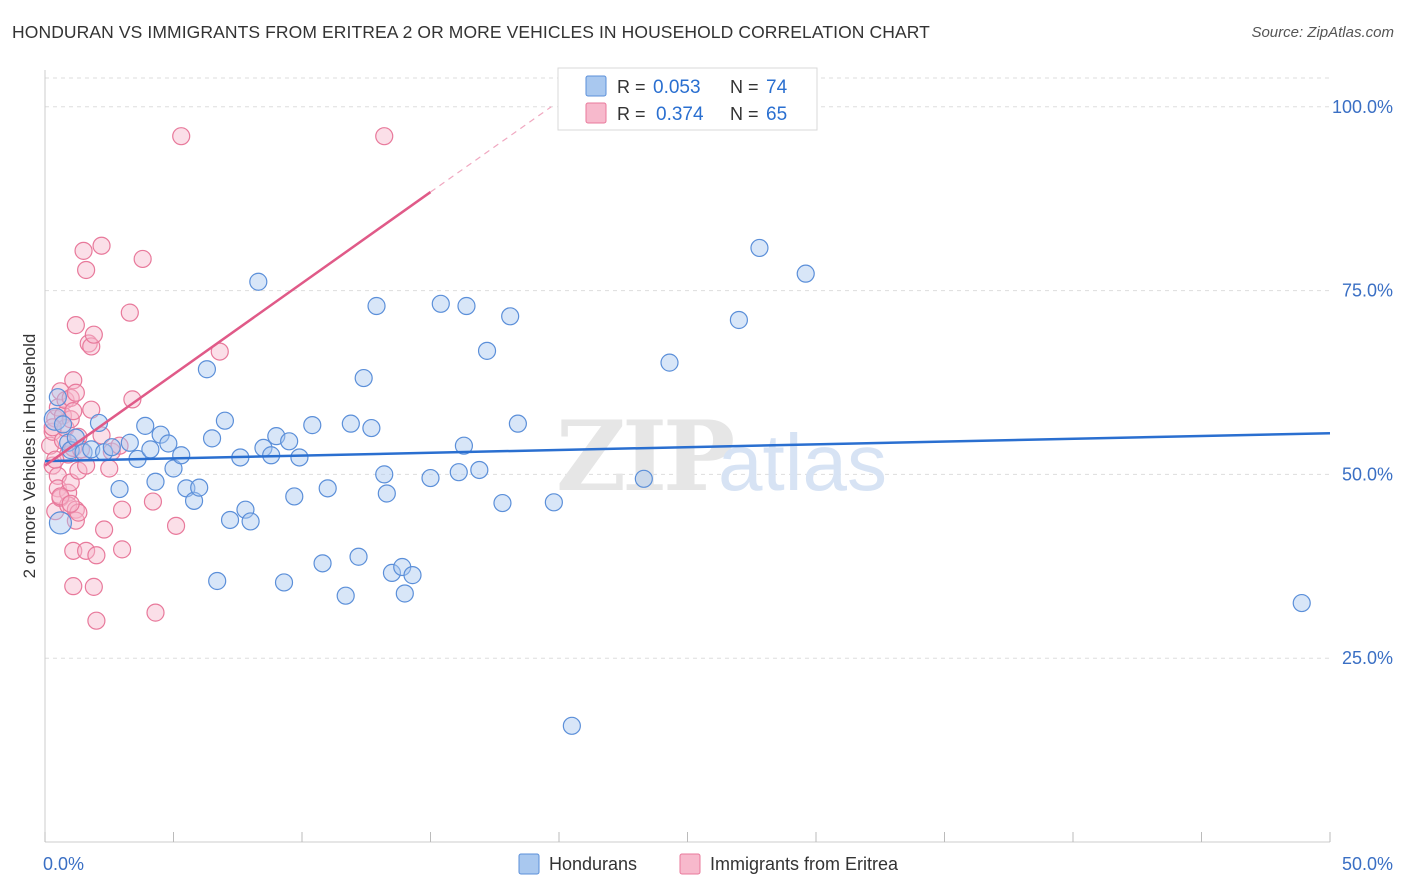 The image size is (1406, 892). I want to click on legend-r-value: 0.053, so click(677, 87).